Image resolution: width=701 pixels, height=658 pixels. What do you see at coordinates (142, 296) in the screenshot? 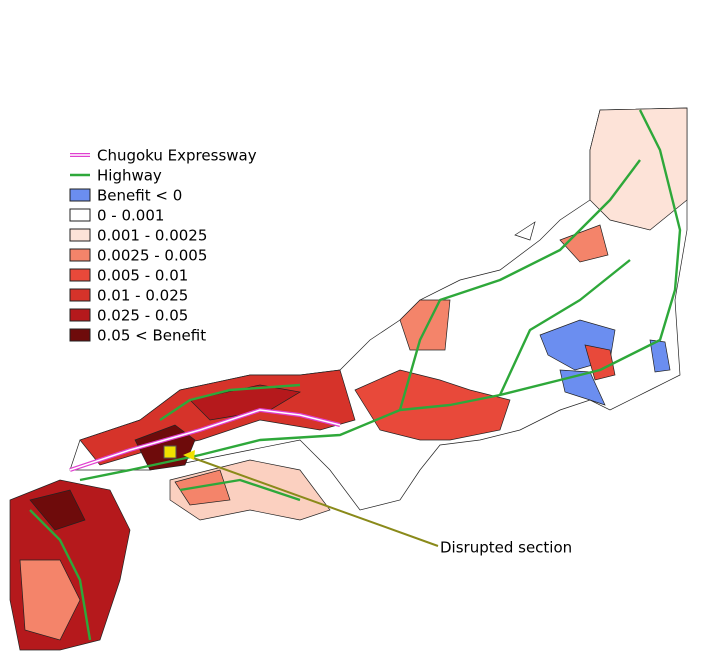
I see `legend-label: 0.01 - 0.025` at bounding box center [142, 296].